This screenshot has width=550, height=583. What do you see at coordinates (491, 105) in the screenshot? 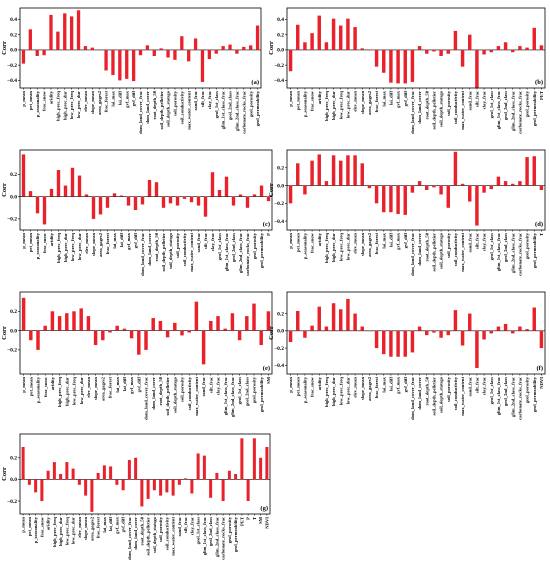
I see `x-tick-label: geol_1st_class` at bounding box center [491, 105].